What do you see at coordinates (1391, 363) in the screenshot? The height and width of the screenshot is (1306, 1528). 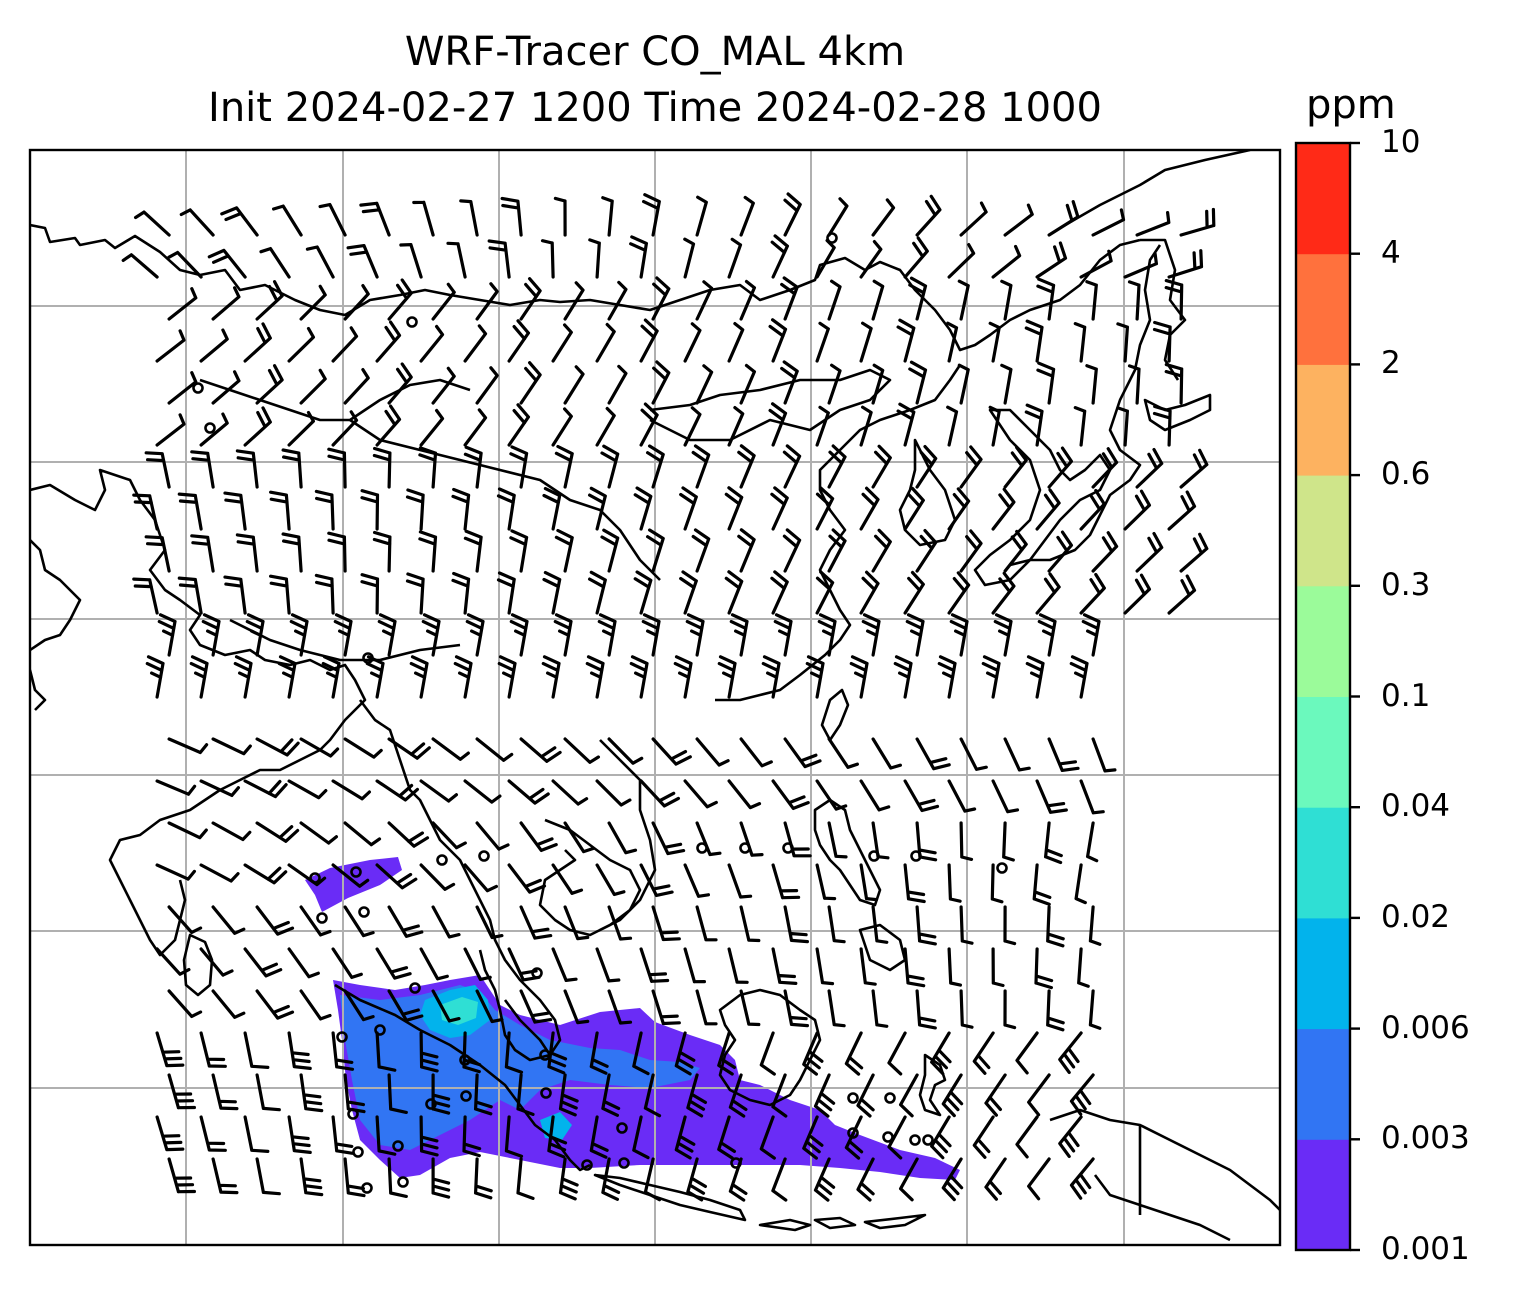 I see `colorbar-tick-label: 2` at bounding box center [1391, 363].